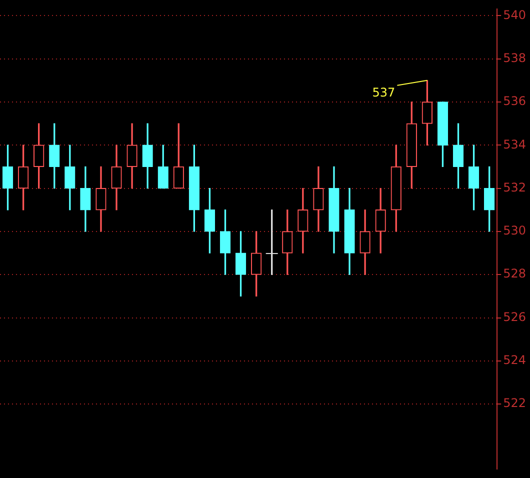  Describe the element at coordinates (514, 231) in the screenshot. I see `y-tick-label: 530` at that location.